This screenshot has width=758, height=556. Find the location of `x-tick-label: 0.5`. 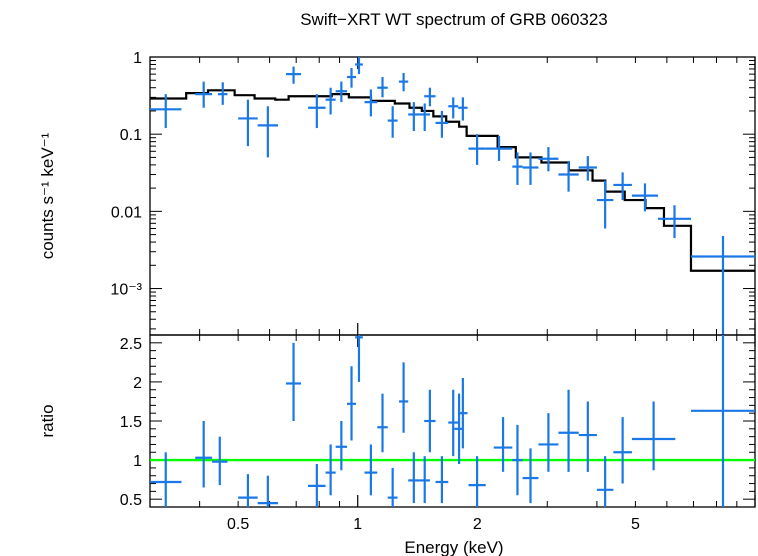

x-tick-label: 0.5 is located at coordinates (238, 524).